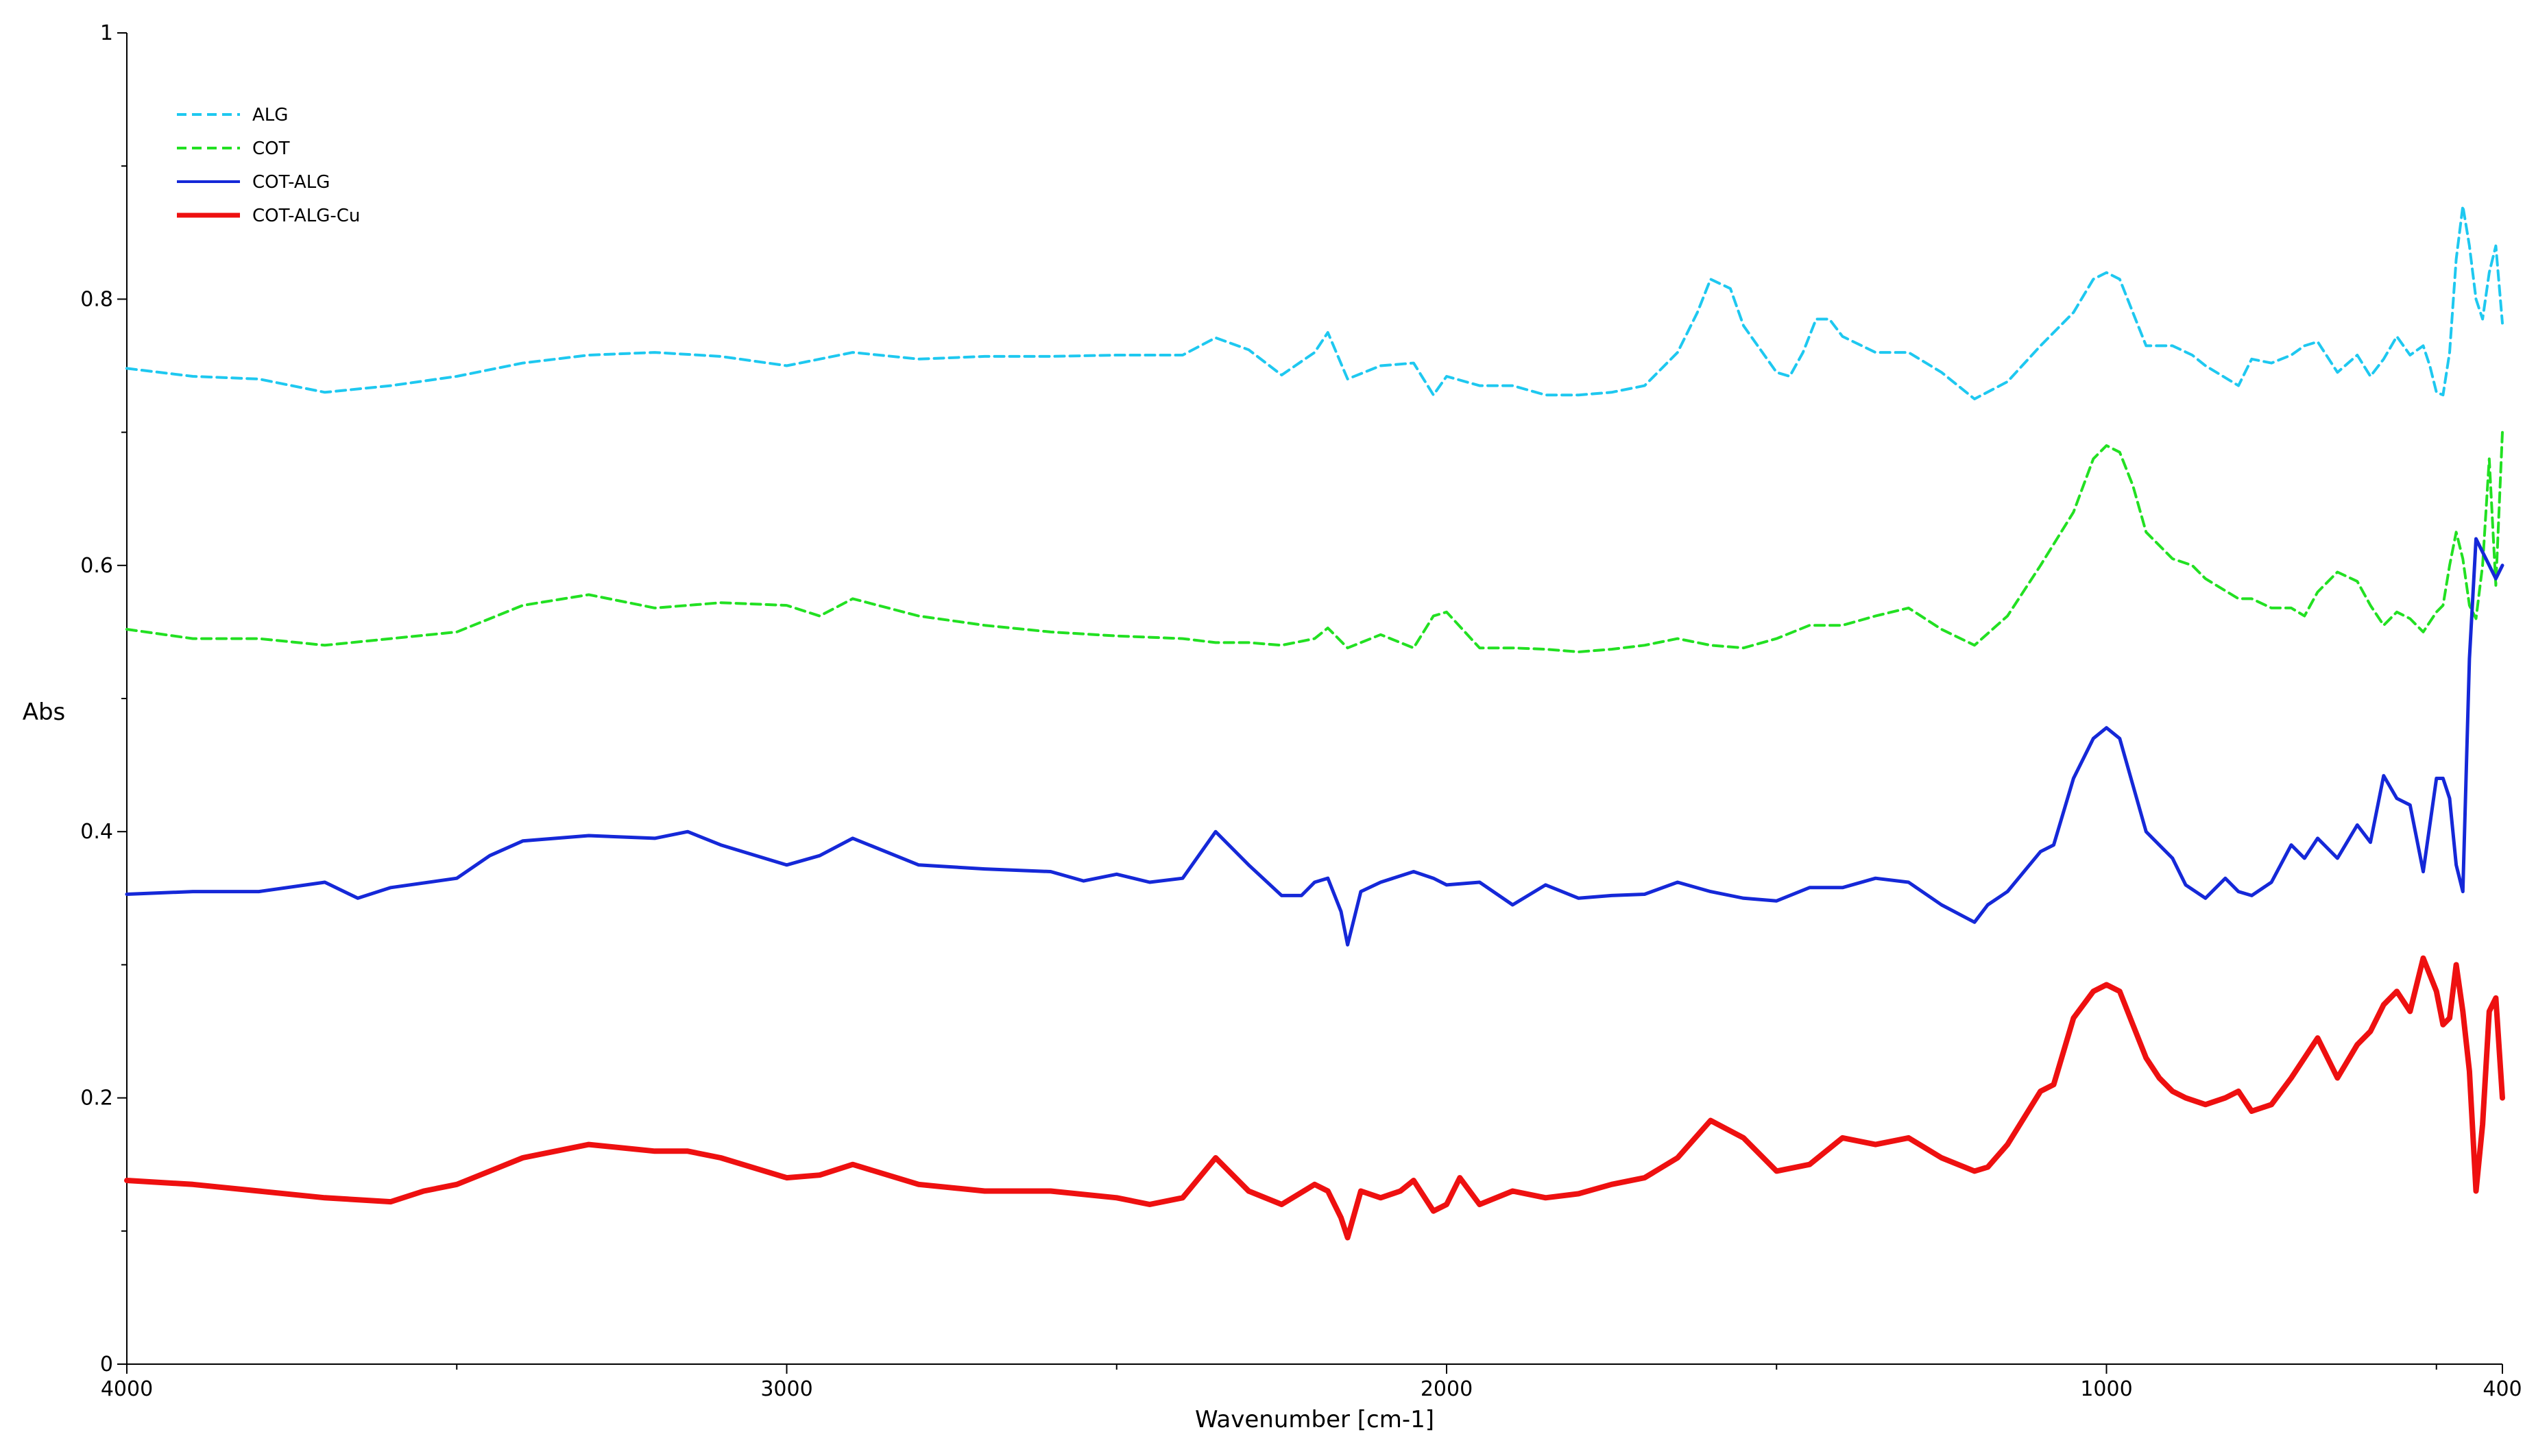 Image resolution: width=2536 pixels, height=1456 pixels. I want to click on legend-label-cot-alg: COT-ALG, so click(291, 182).